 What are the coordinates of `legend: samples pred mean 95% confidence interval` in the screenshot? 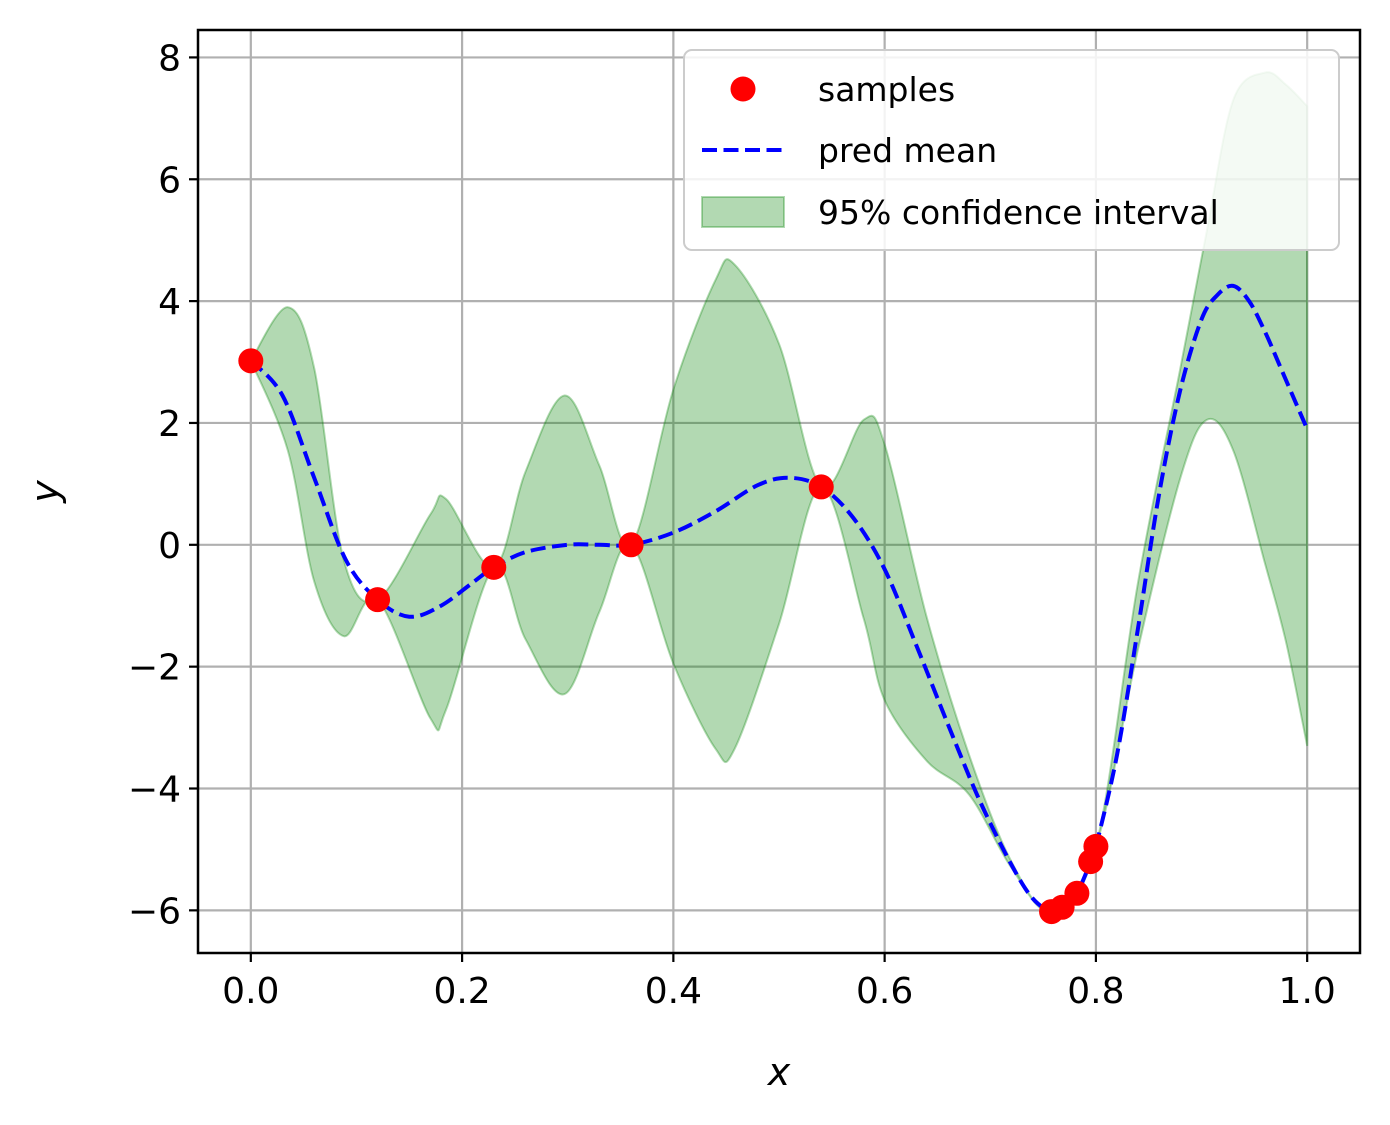 It's located at (1011, 150).